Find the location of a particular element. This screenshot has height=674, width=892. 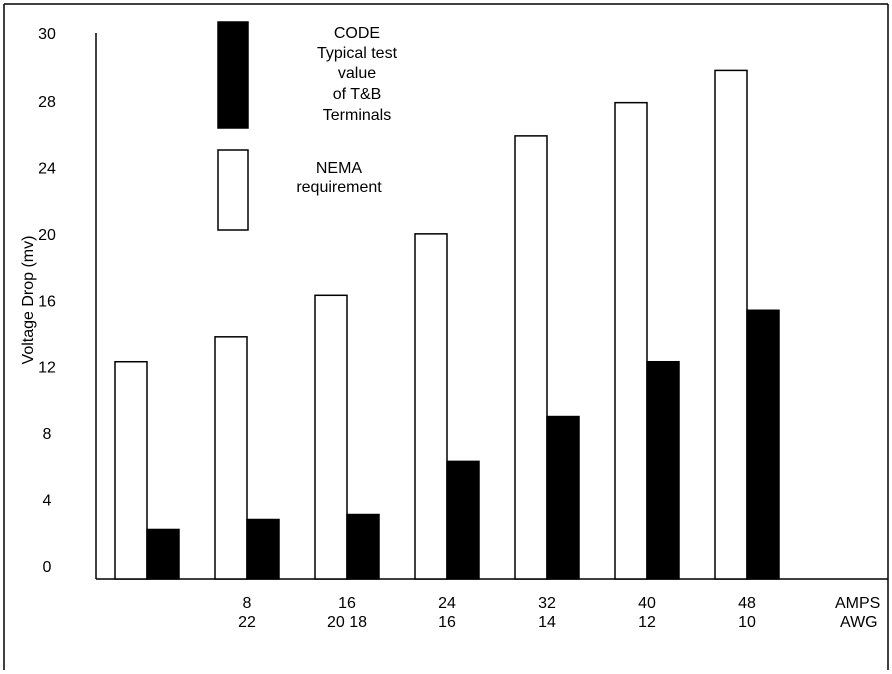

legend-label-code: of T&B is located at coordinates (357, 94).